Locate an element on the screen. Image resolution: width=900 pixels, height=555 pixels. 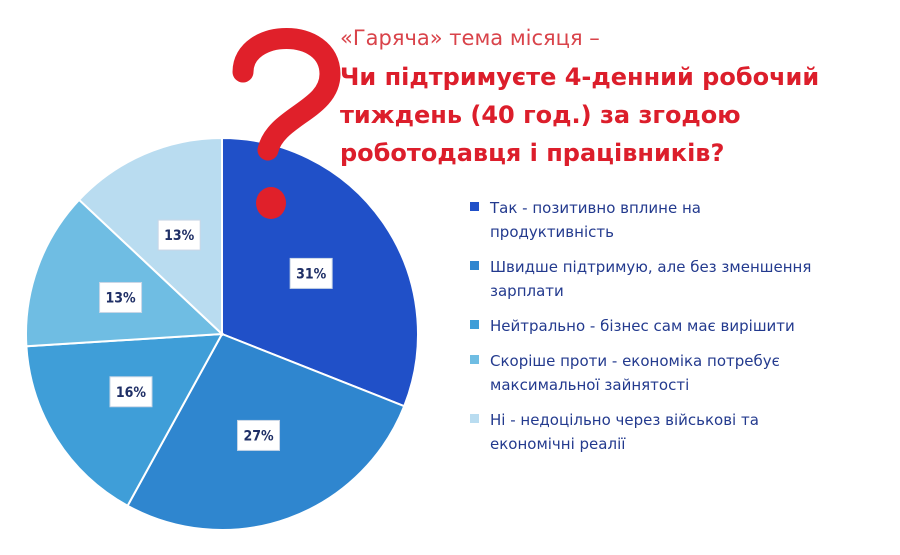
slice-value-label-3: 13% is located at coordinates (121, 297).